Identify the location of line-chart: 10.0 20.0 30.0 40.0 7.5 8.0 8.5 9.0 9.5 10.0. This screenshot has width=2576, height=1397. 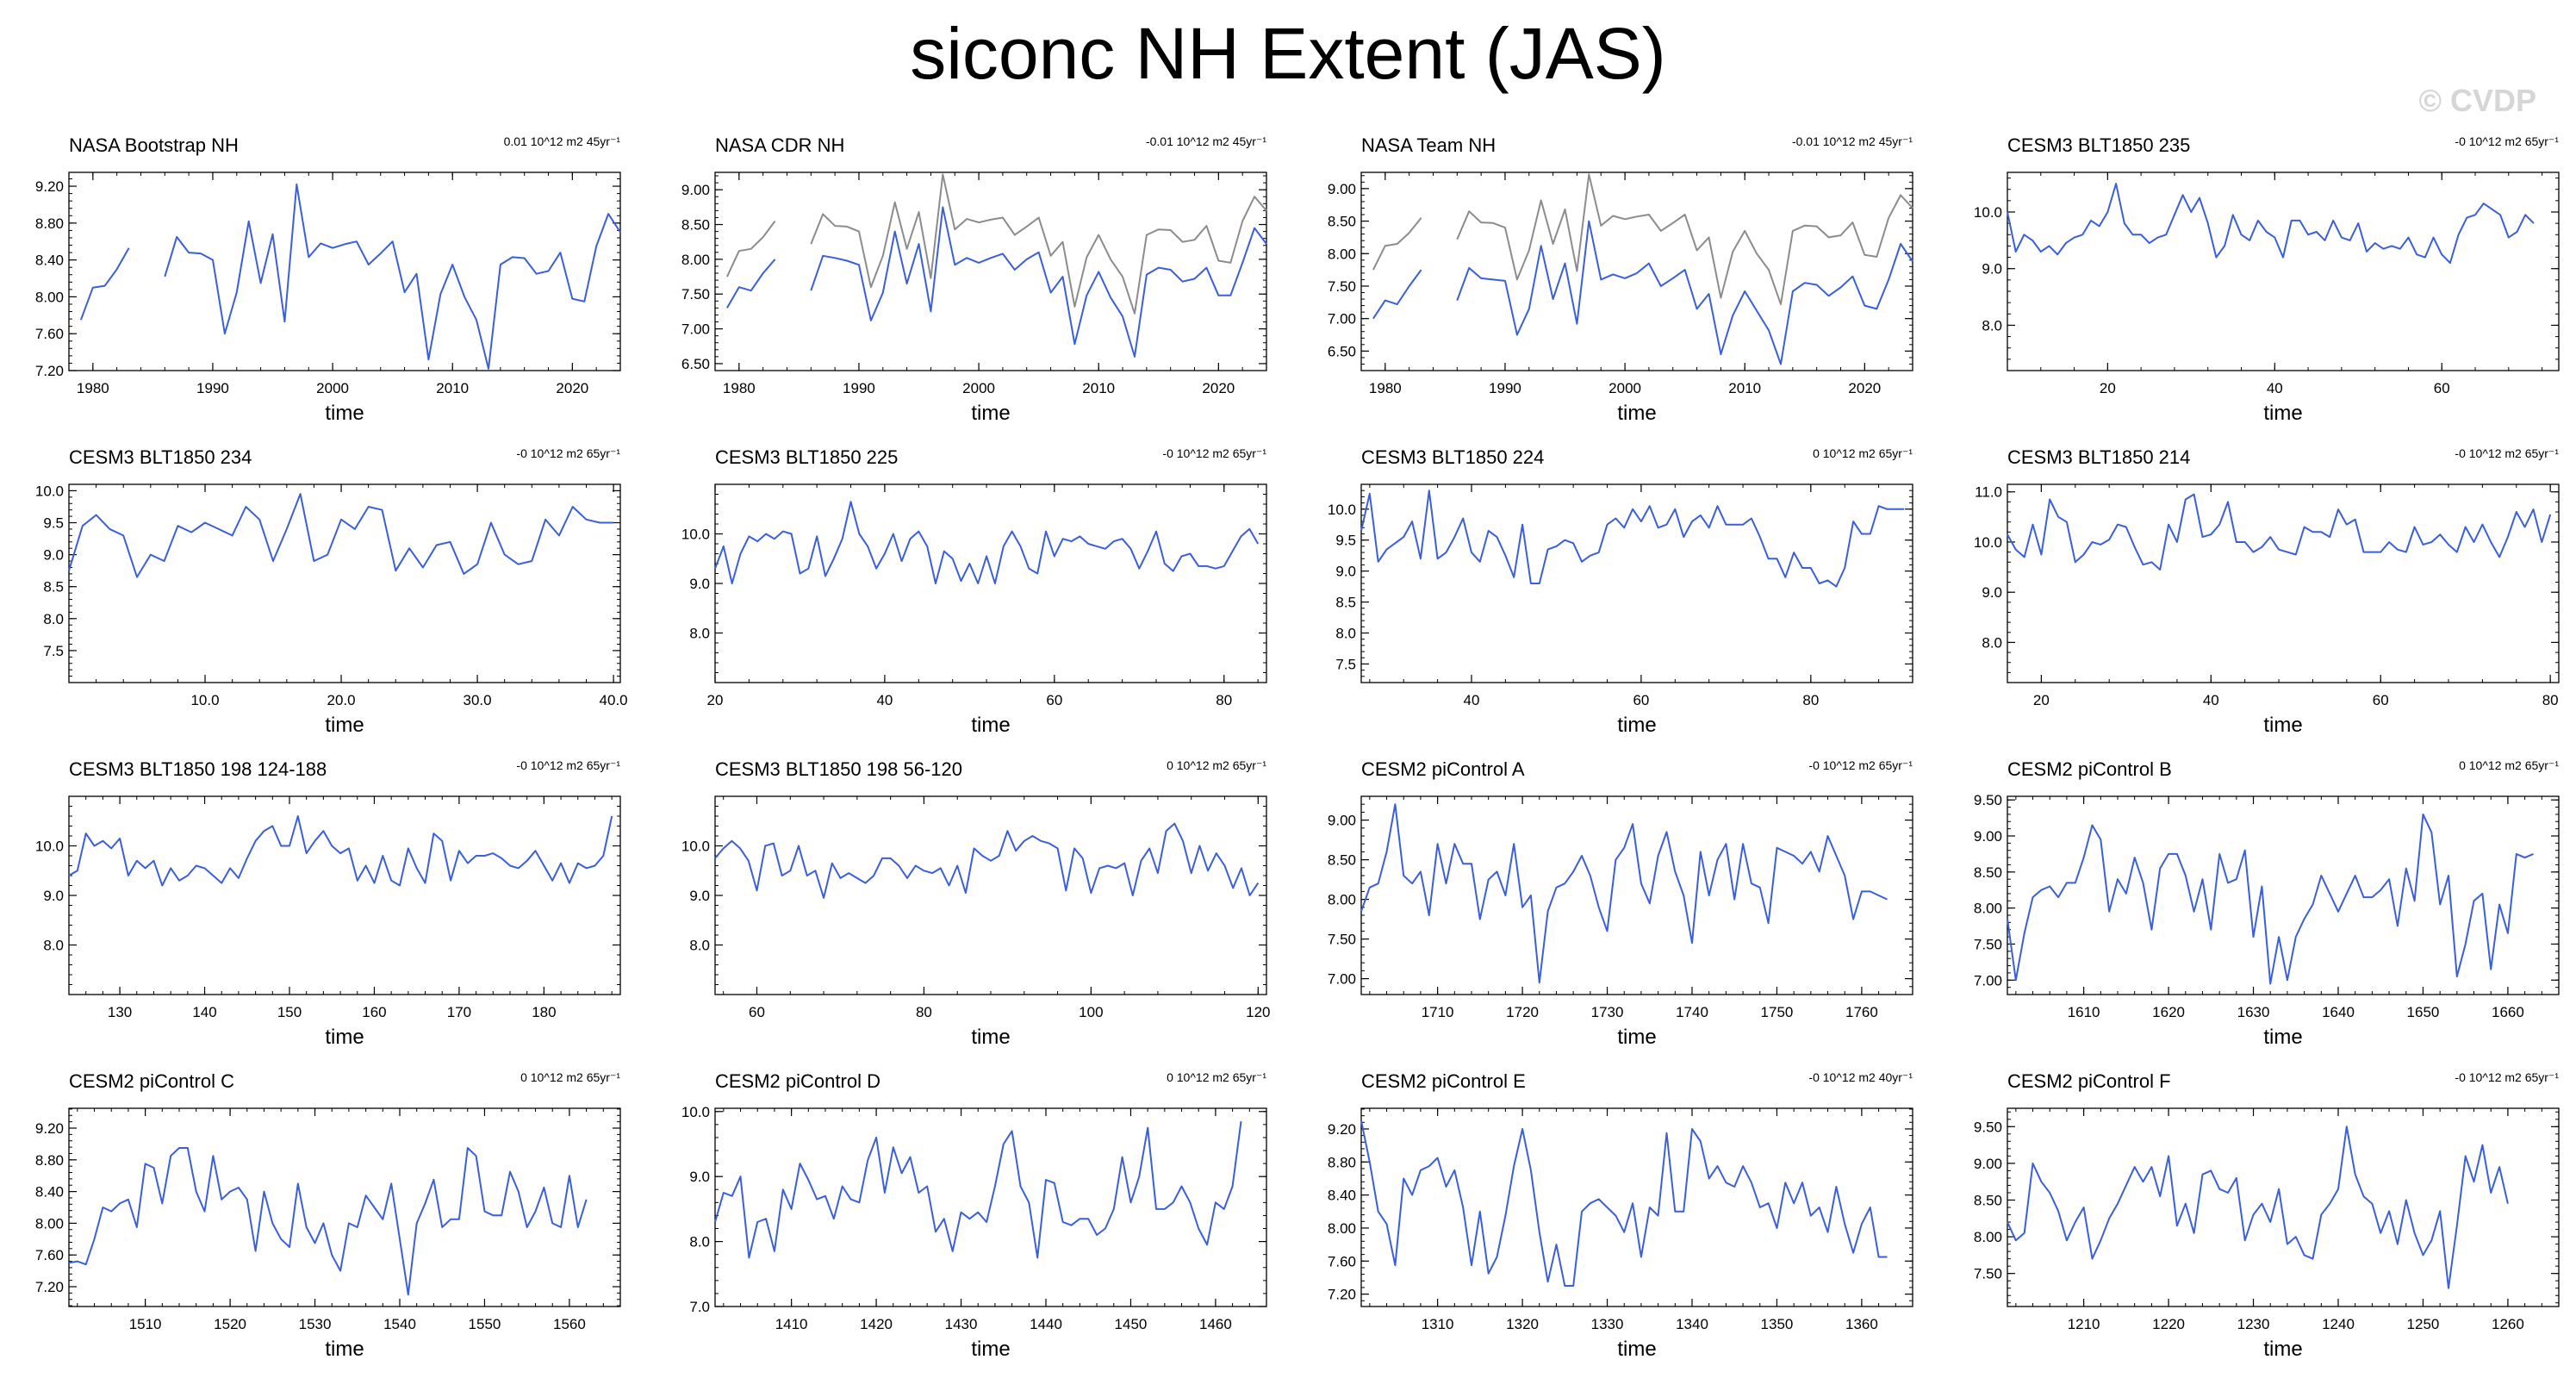
(331, 595).